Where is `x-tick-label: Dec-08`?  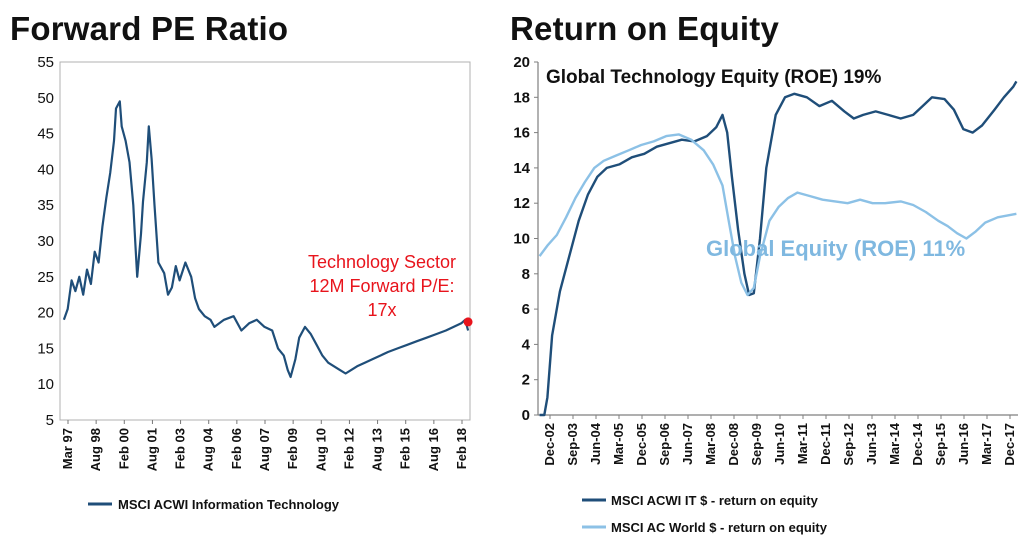
x-tick-label: Dec-08 is located at coordinates (733, 444).